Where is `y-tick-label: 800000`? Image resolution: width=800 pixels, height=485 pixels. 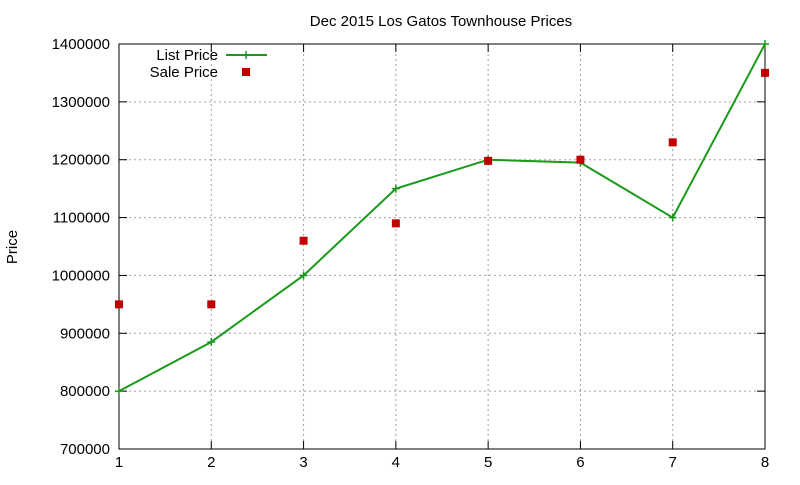
y-tick-label: 800000 is located at coordinates (85, 391).